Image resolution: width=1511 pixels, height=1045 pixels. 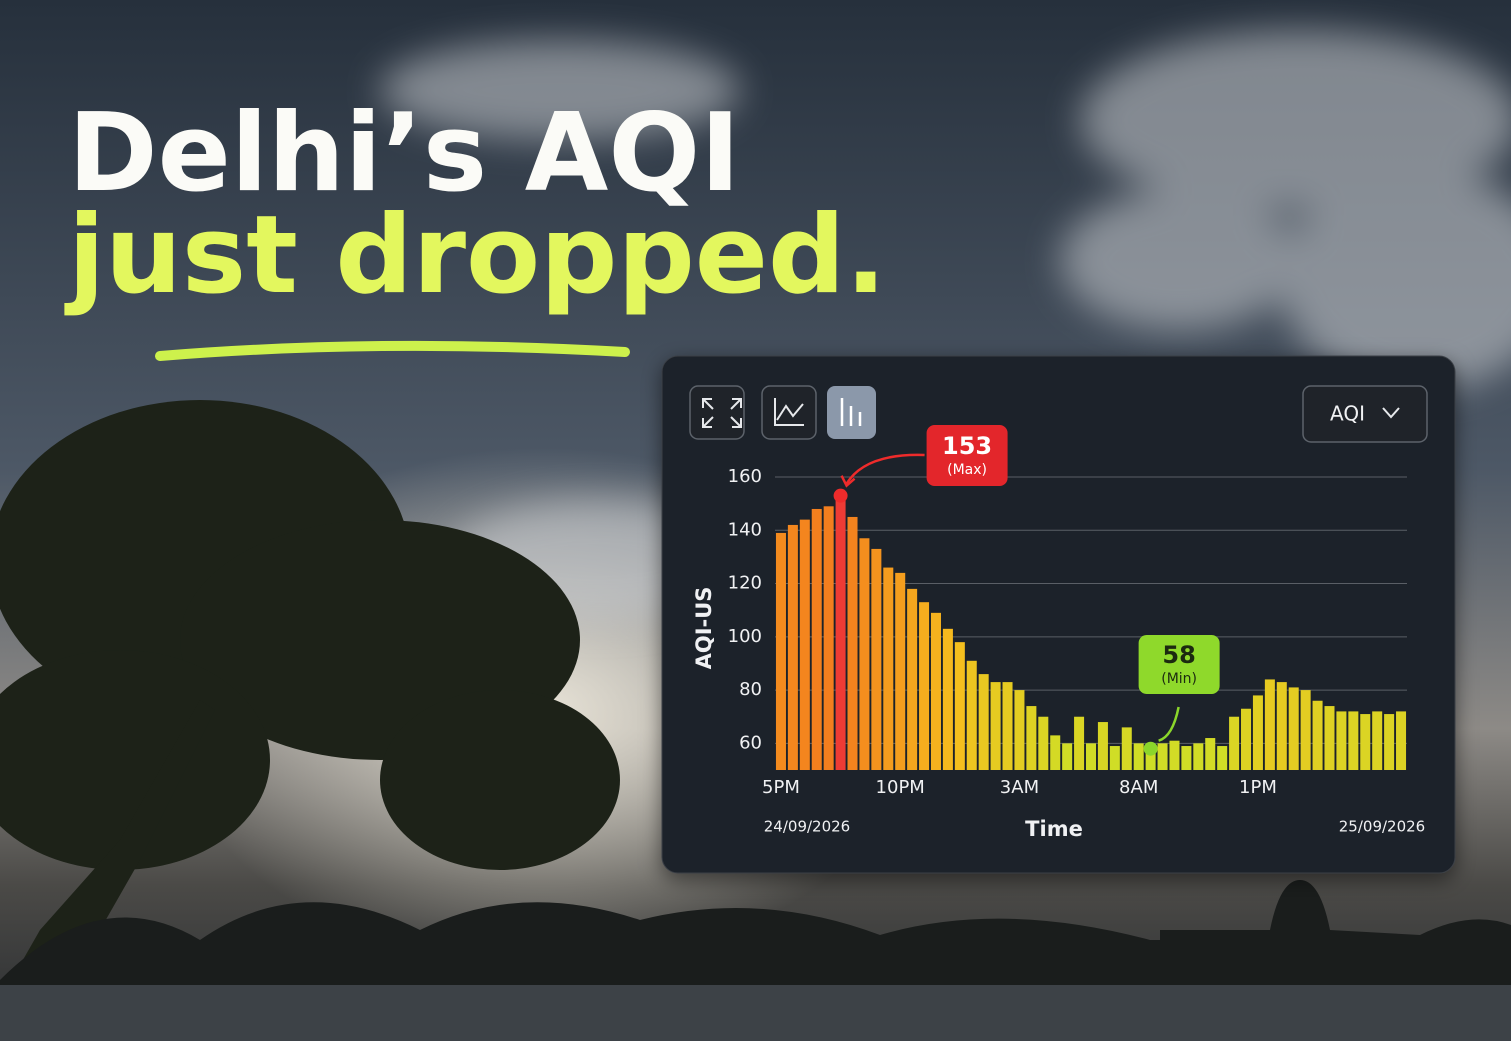 What do you see at coordinates (745, 636) in the screenshot?
I see `y-tick-label: 100` at bounding box center [745, 636].